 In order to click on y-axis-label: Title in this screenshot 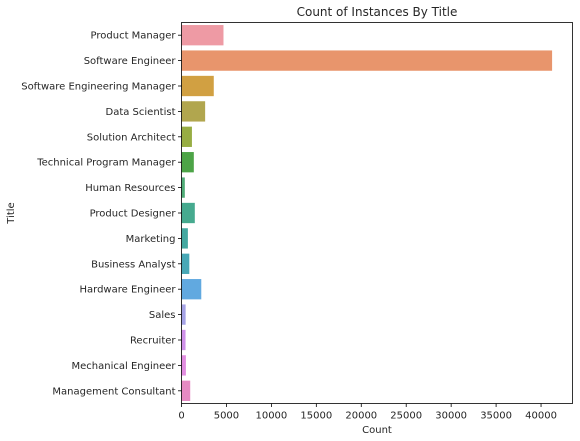, I will do `click(11, 213)`.